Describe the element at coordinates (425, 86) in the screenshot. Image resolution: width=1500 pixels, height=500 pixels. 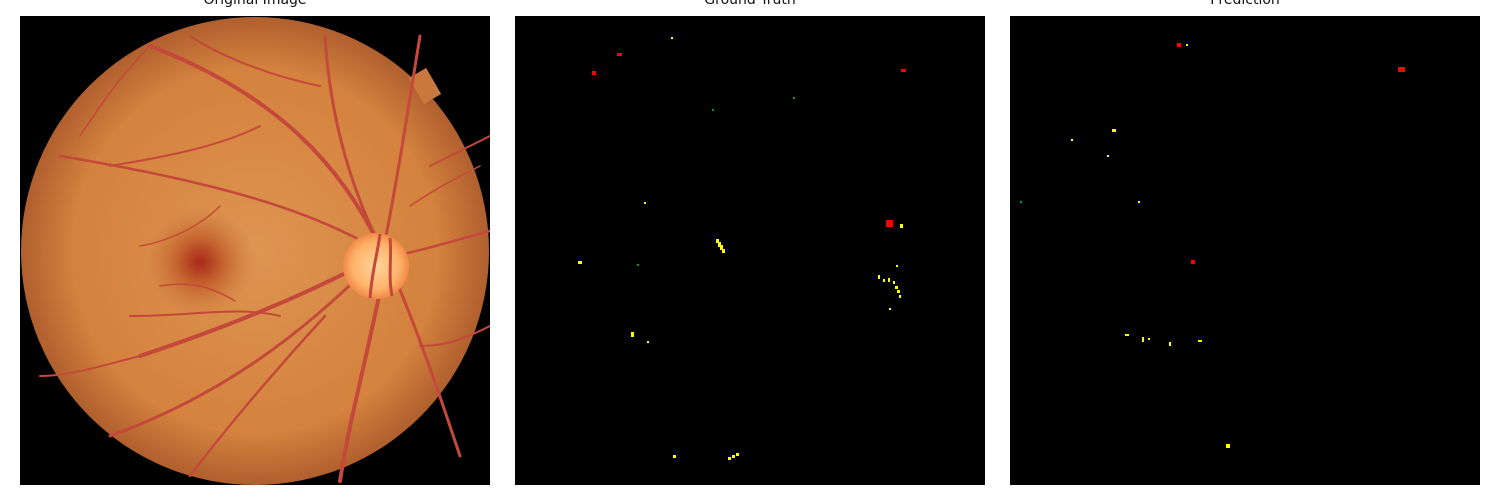
I see `notch-marker` at that location.